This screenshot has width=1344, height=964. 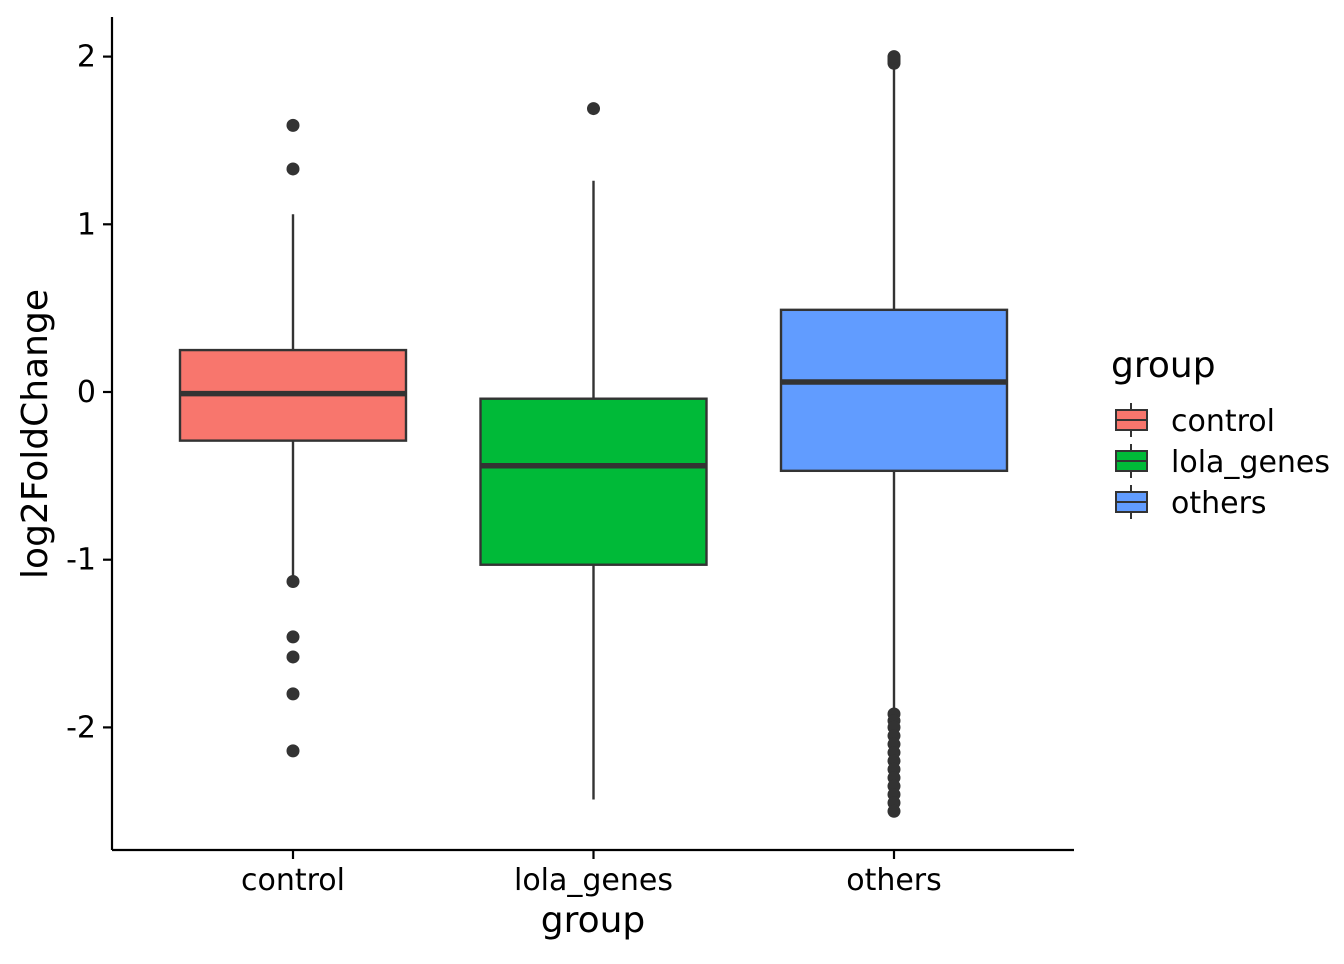 What do you see at coordinates (293, 880) in the screenshot?
I see `x-tick-label: control` at bounding box center [293, 880].